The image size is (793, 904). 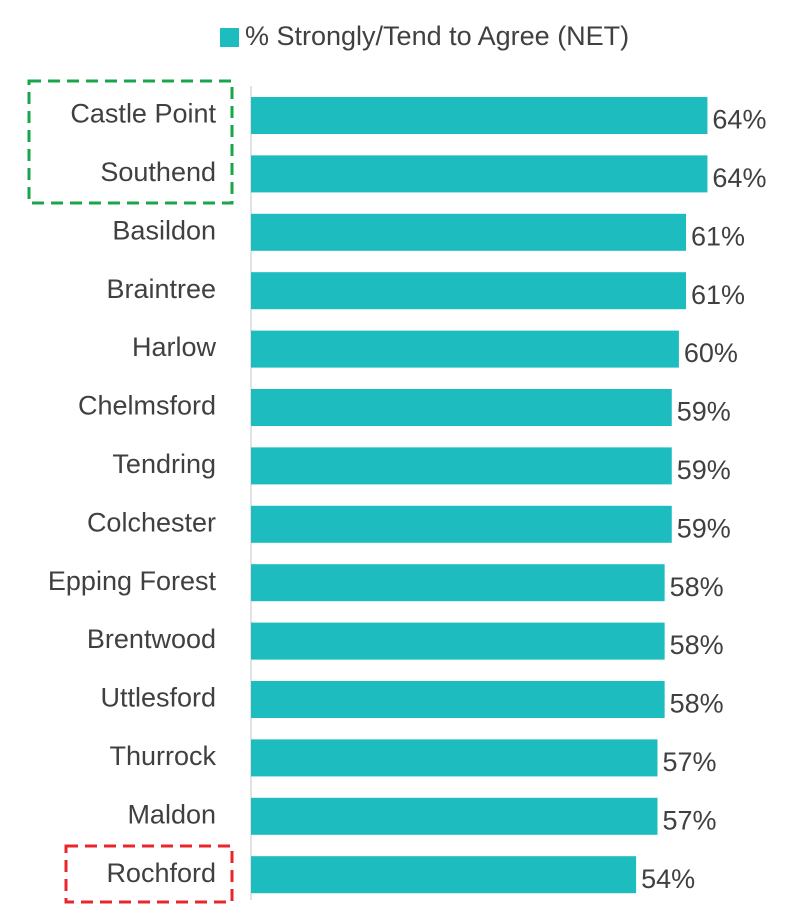 I want to click on y-tick-label: Tendring, so click(x=164, y=464).